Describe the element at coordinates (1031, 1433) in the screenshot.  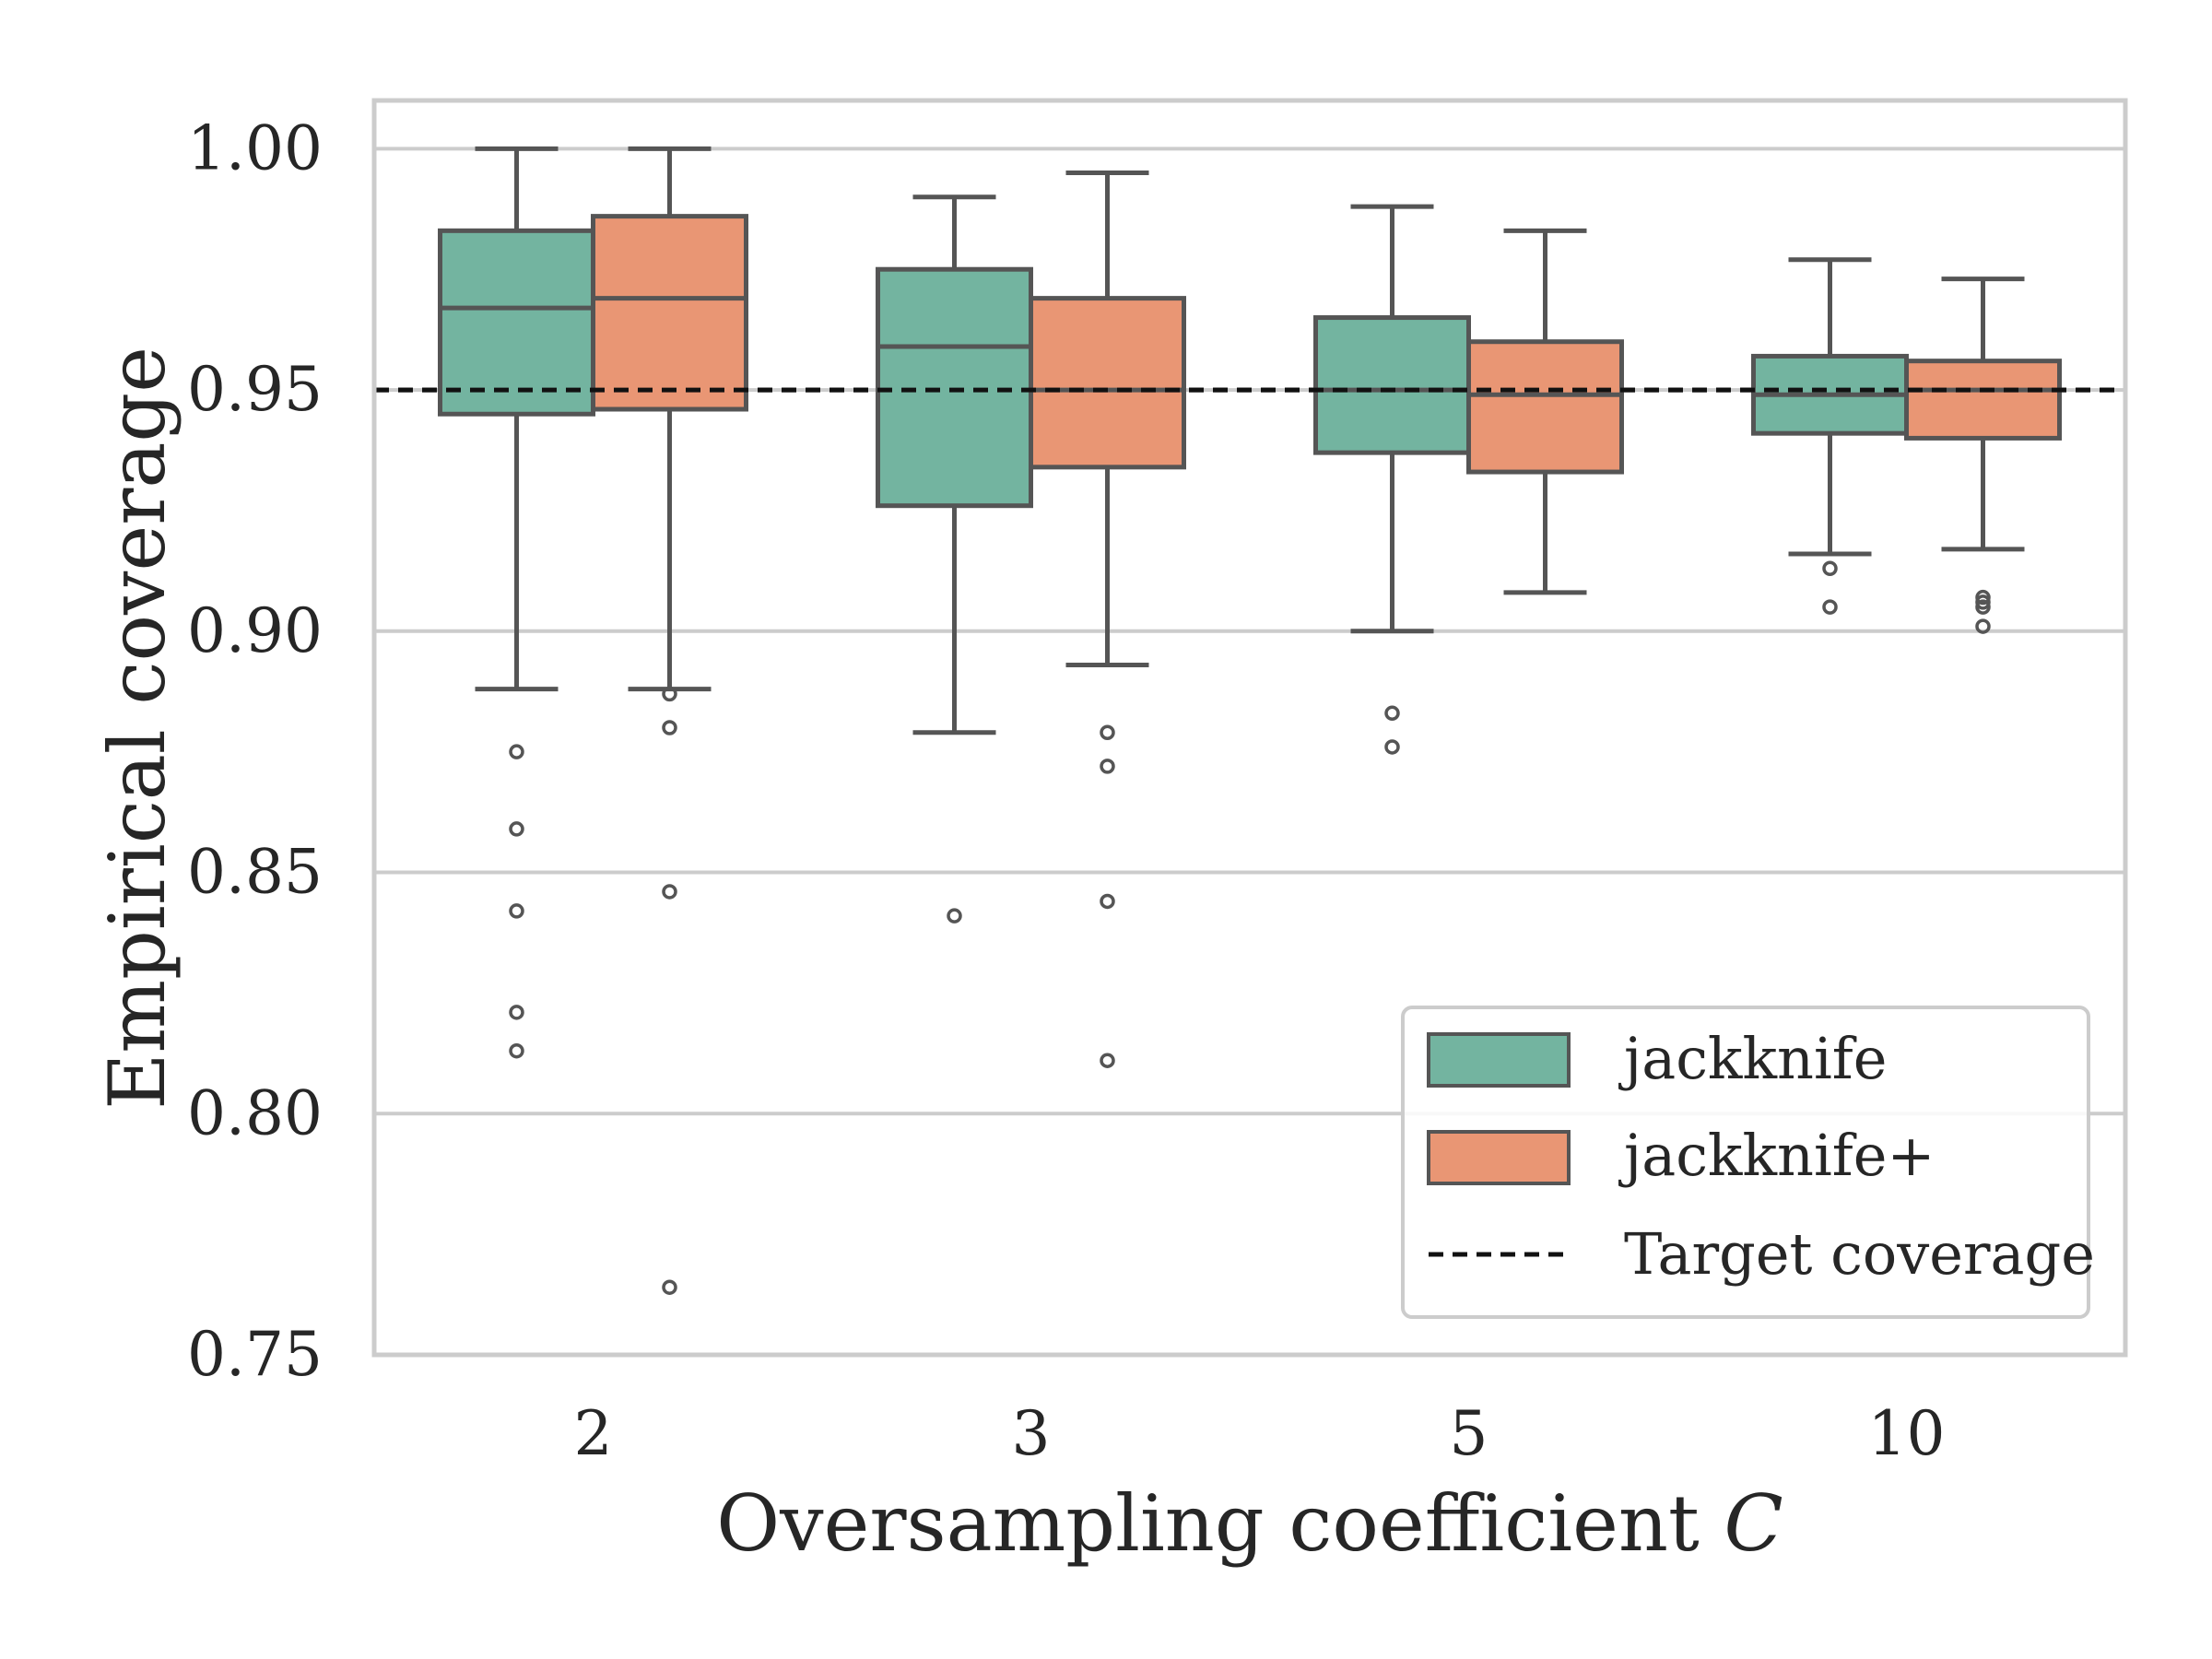
I see `x-tick-label: 3` at that location.